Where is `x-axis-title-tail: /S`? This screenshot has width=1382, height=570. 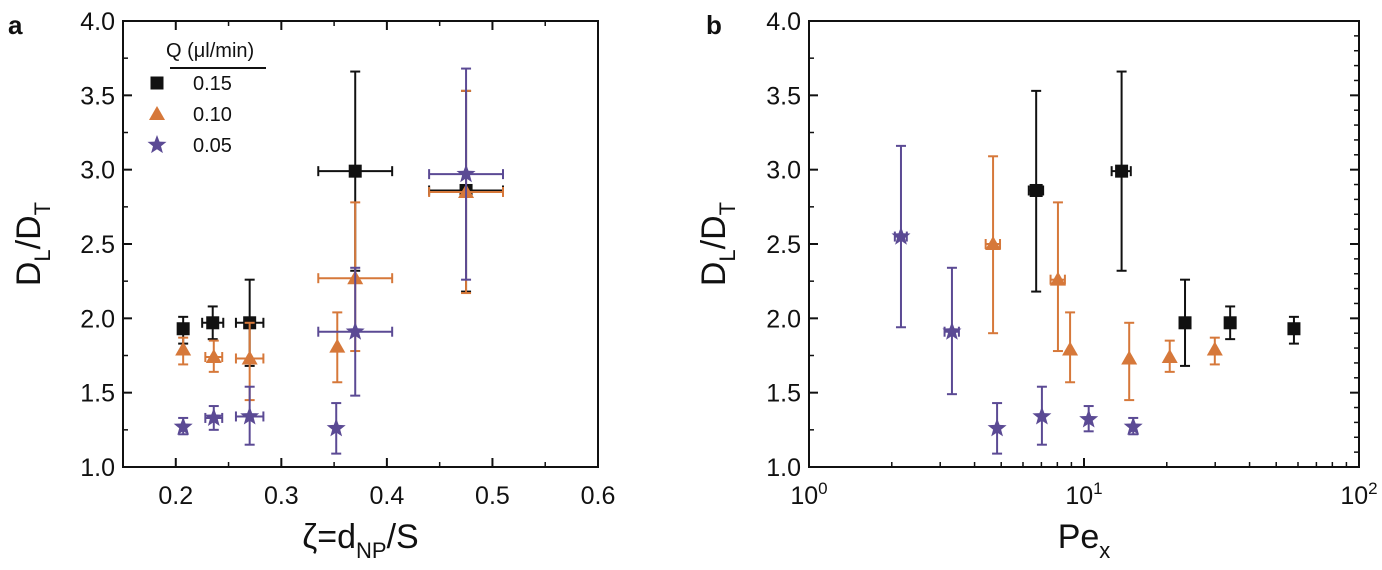
x-axis-title-tail: /S is located at coordinates (403, 537).